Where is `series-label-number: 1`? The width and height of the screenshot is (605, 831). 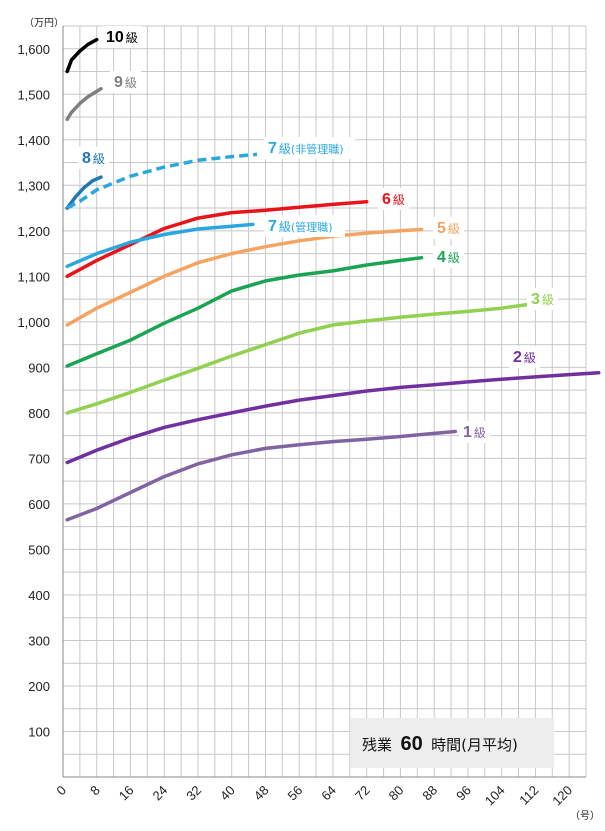 series-label-number: 1 is located at coordinates (467, 432).